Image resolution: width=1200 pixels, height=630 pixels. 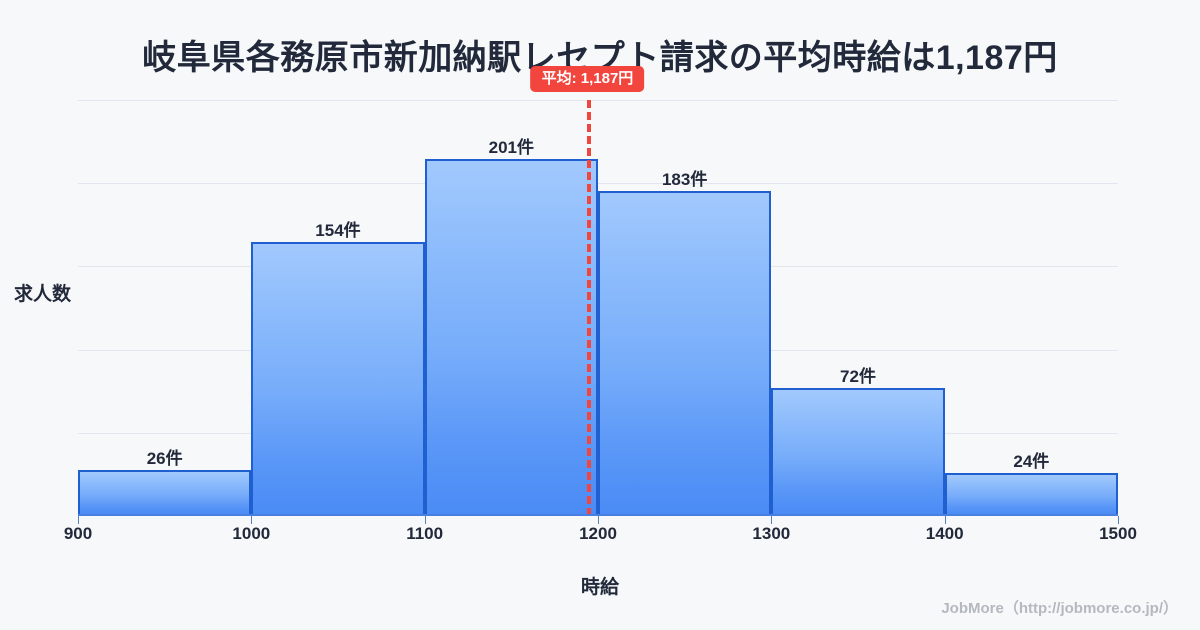 I want to click on x-tick-label-1400: 1400, so click(x=944, y=533).